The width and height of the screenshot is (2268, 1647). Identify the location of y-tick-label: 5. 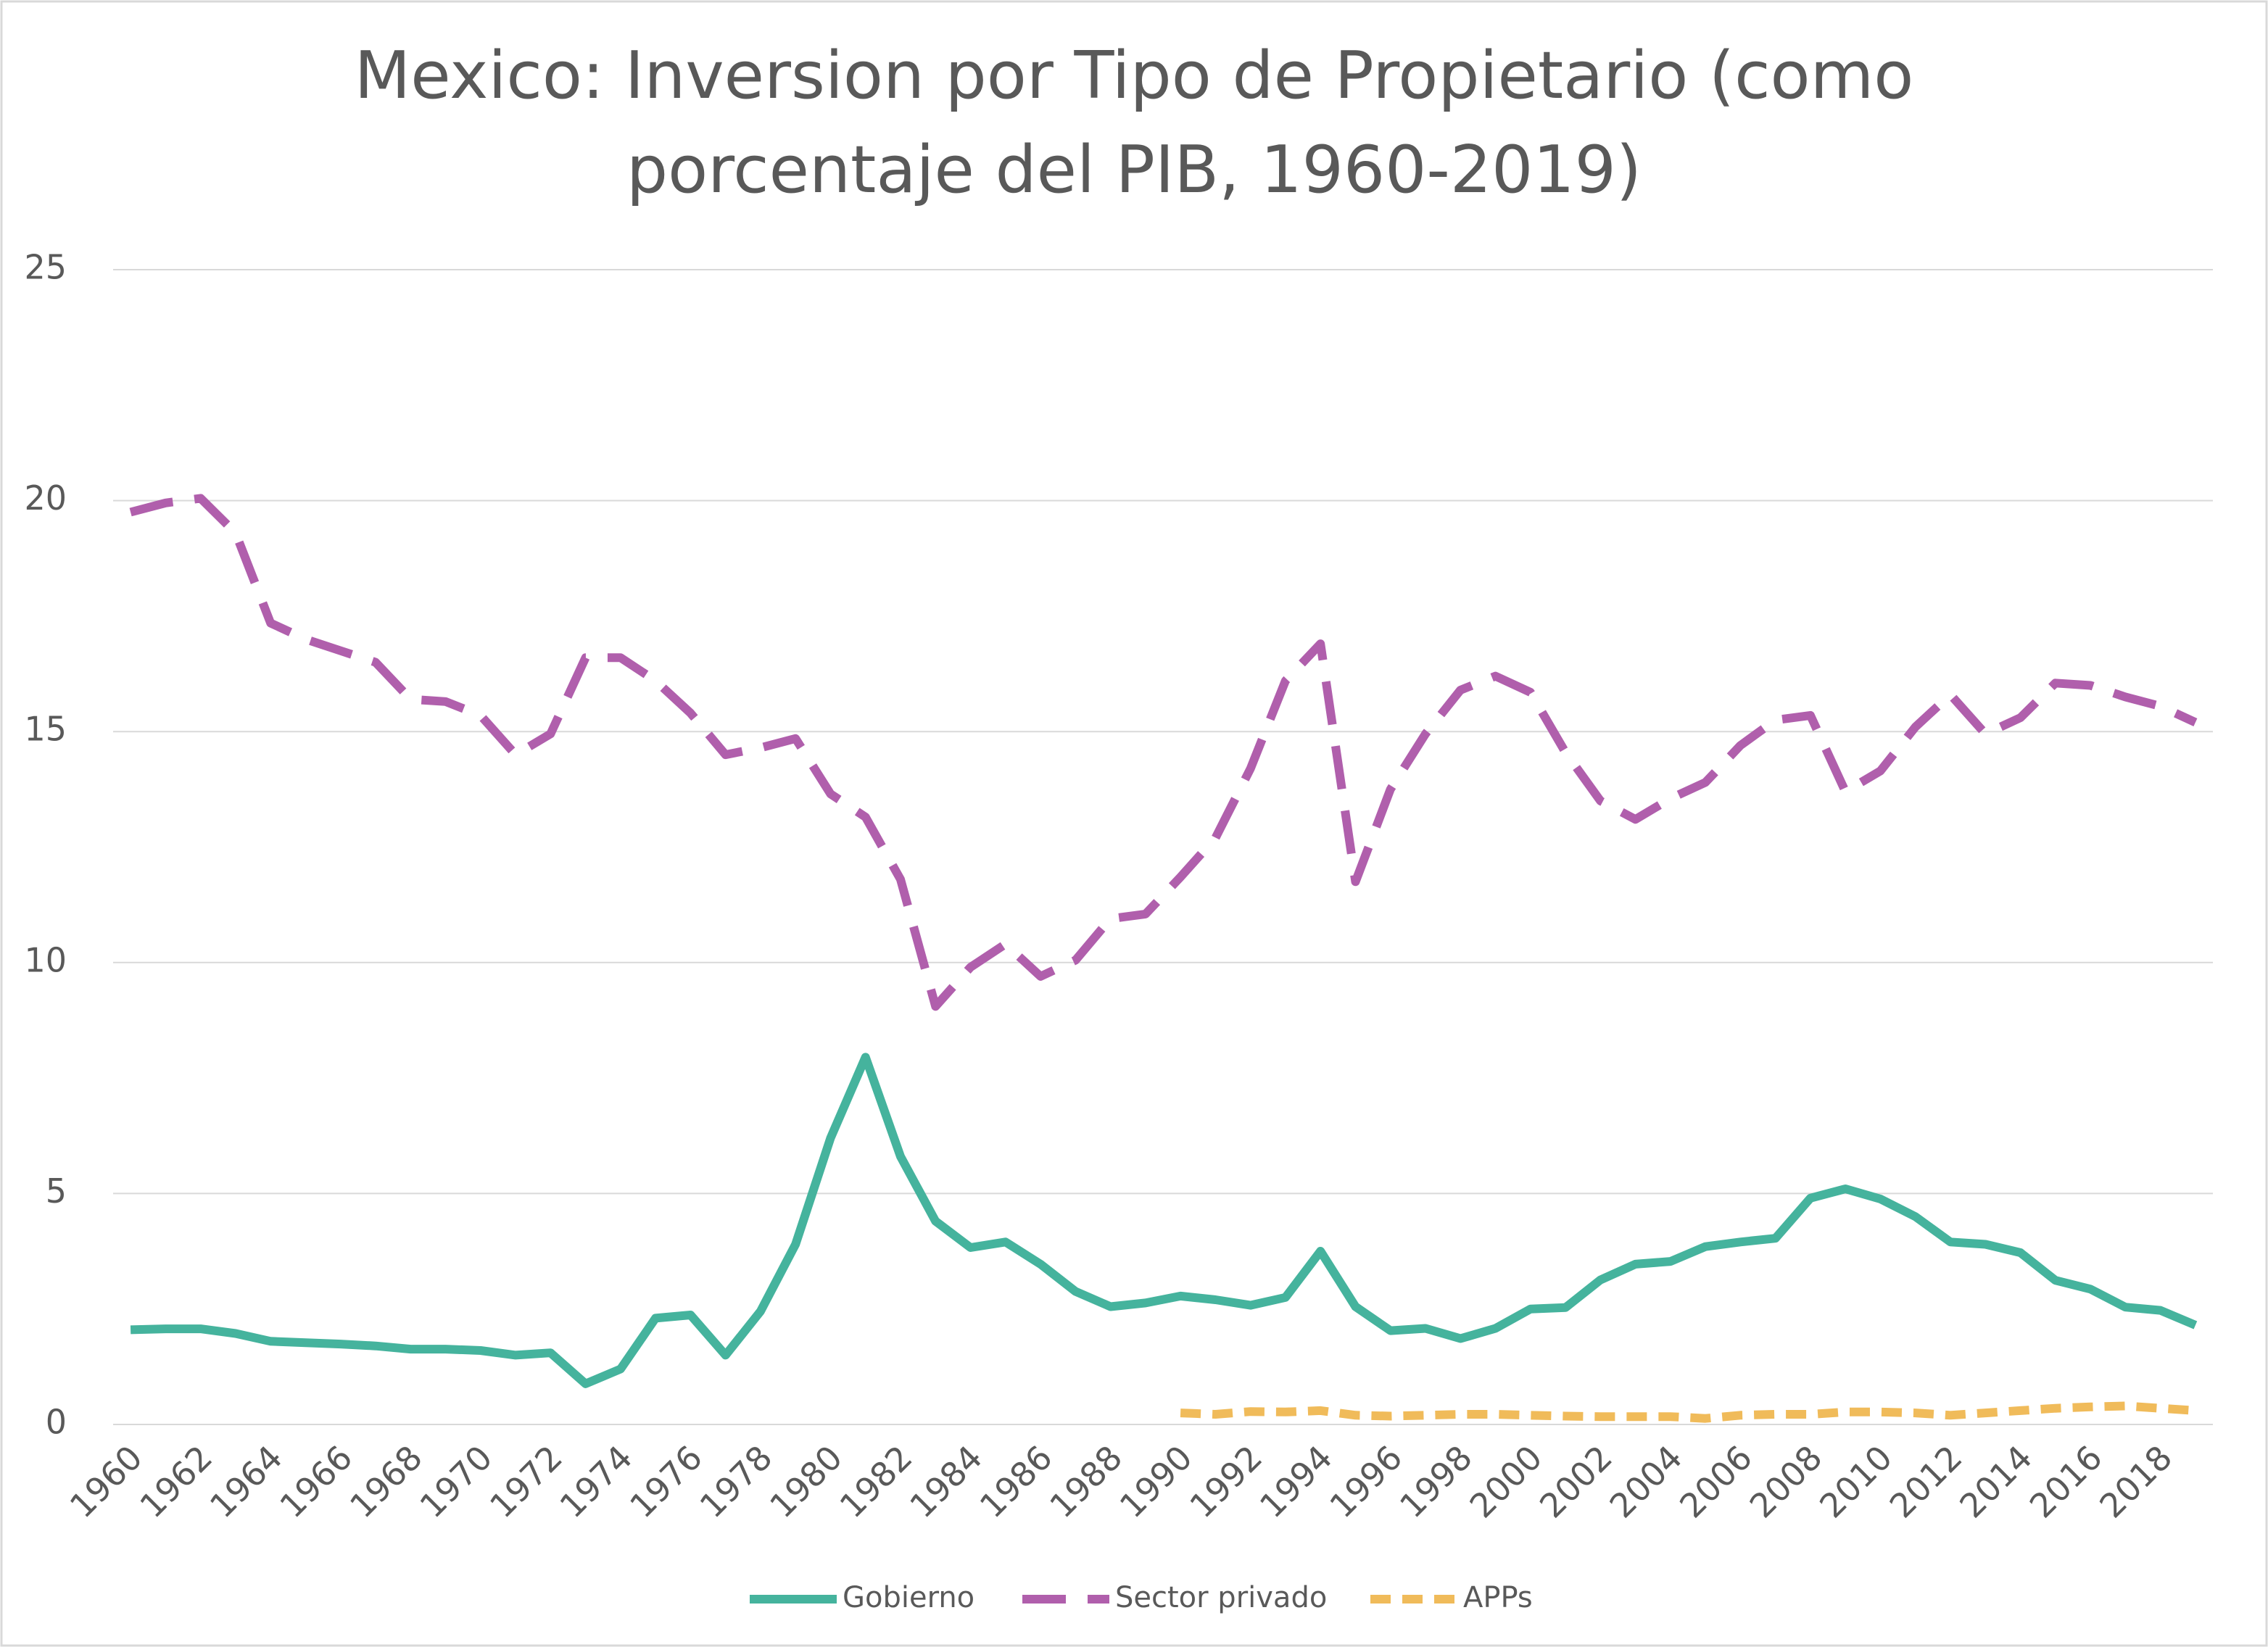
(56, 1191).